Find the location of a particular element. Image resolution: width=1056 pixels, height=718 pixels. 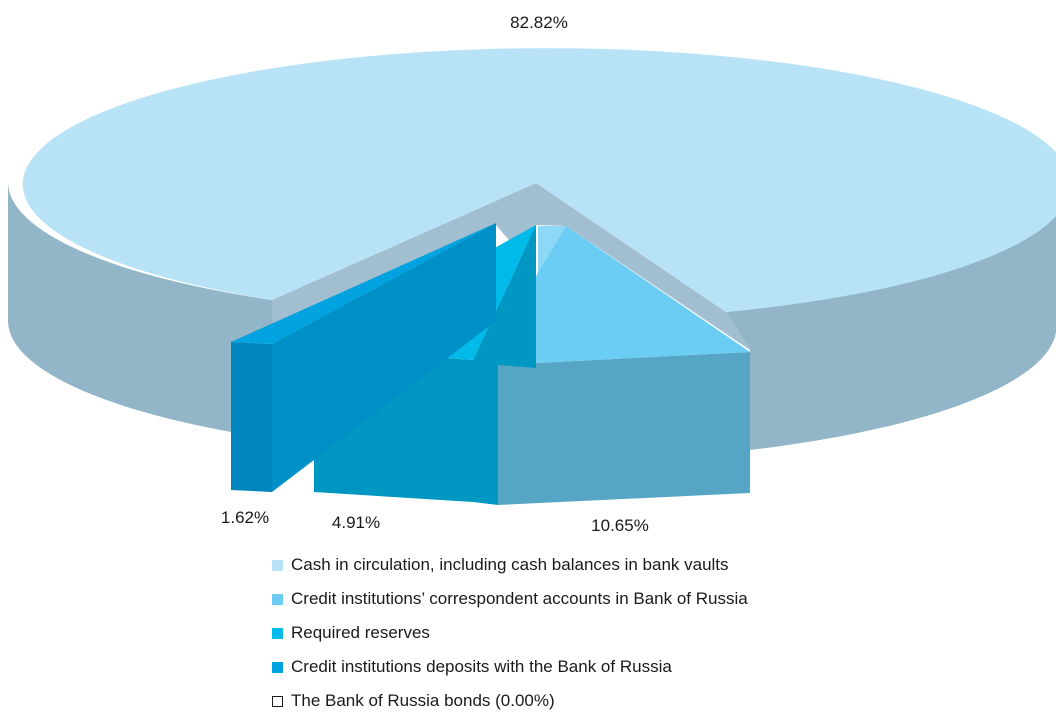

slice-deposits-top is located at coordinates (363, 283).